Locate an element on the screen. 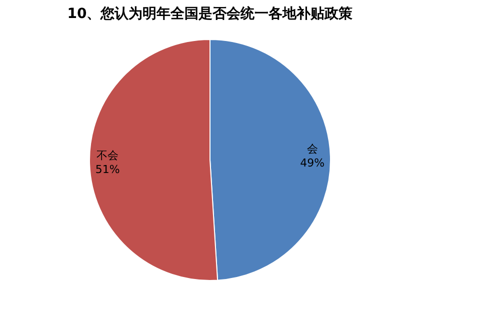 The width and height of the screenshot is (492, 327). data-label: 49% is located at coordinates (312, 163).